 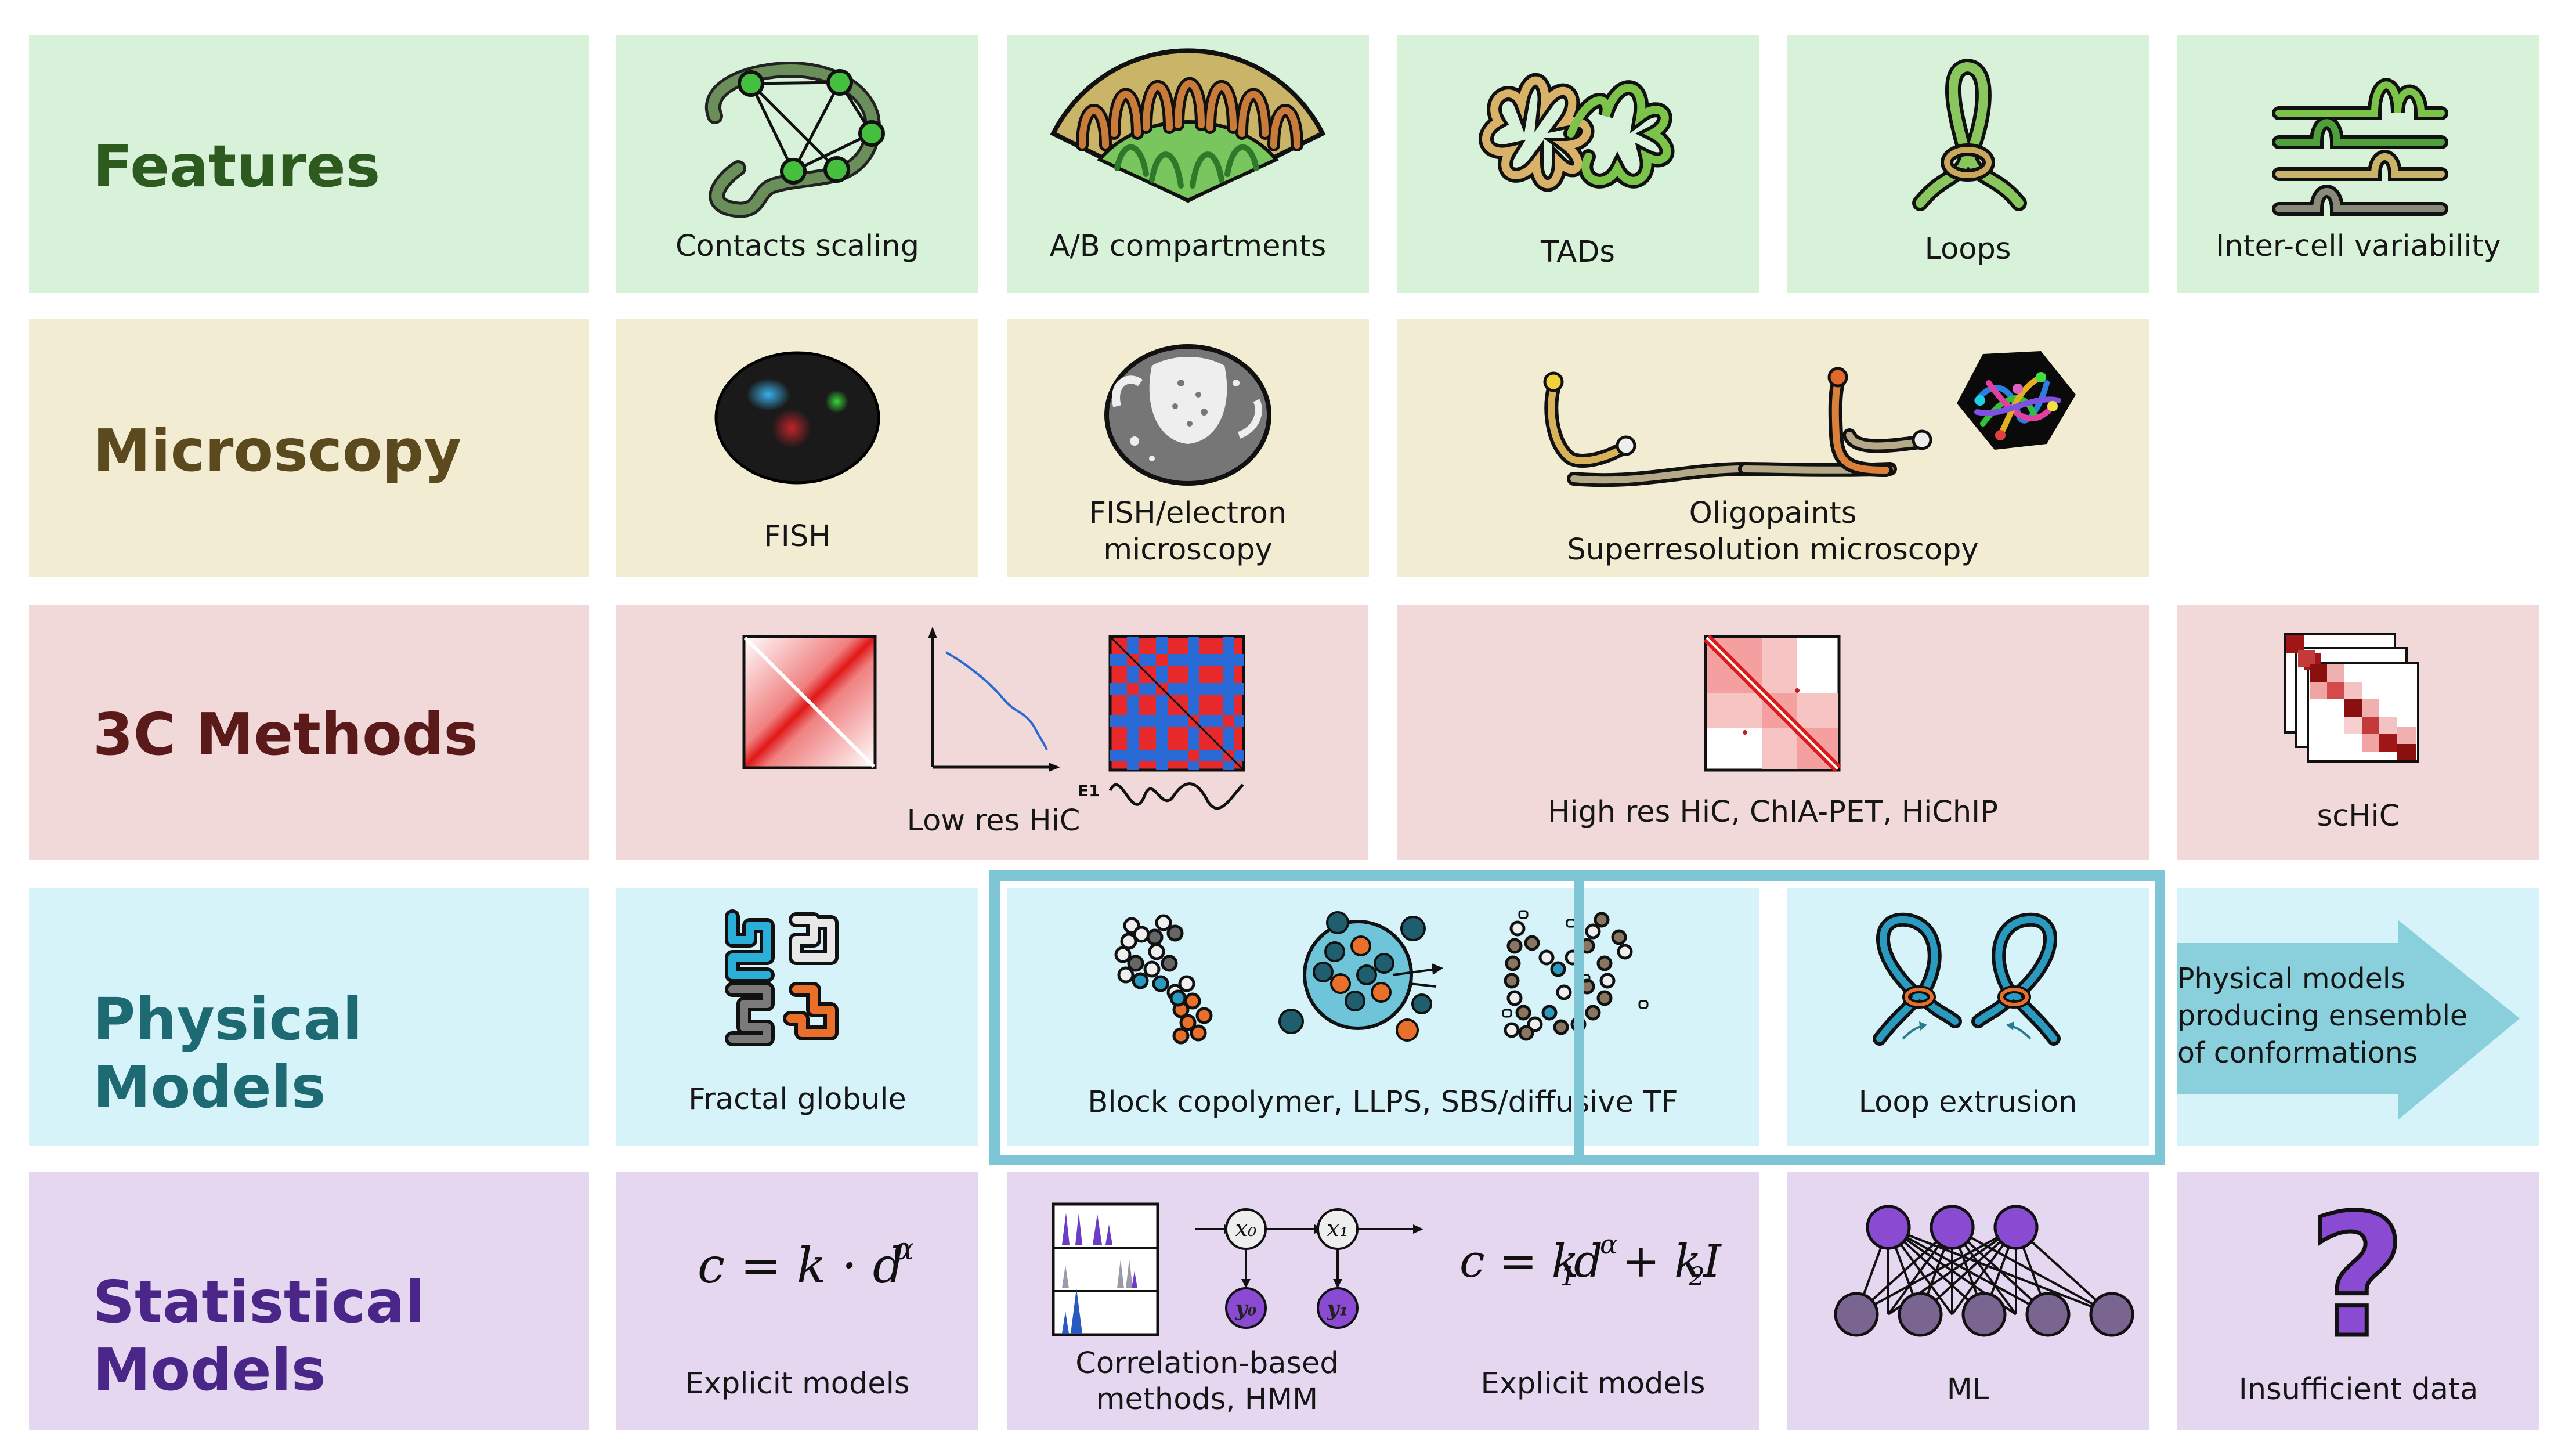 I want to click on cell-intercell-variability: Inter-cell variability, so click(x=2358, y=164).